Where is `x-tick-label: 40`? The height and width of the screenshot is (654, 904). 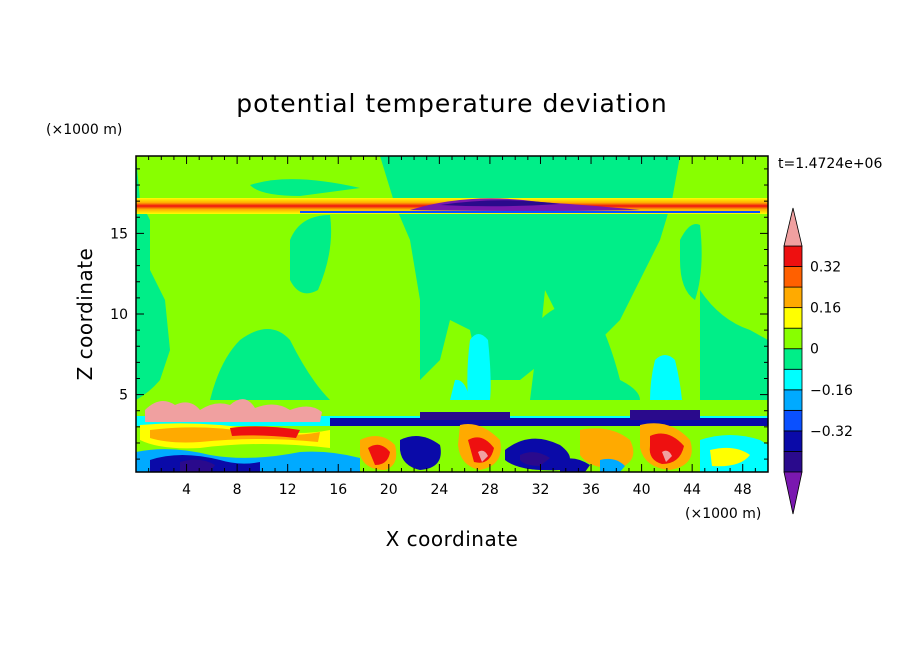
x-tick-label: 40 is located at coordinates (642, 490).